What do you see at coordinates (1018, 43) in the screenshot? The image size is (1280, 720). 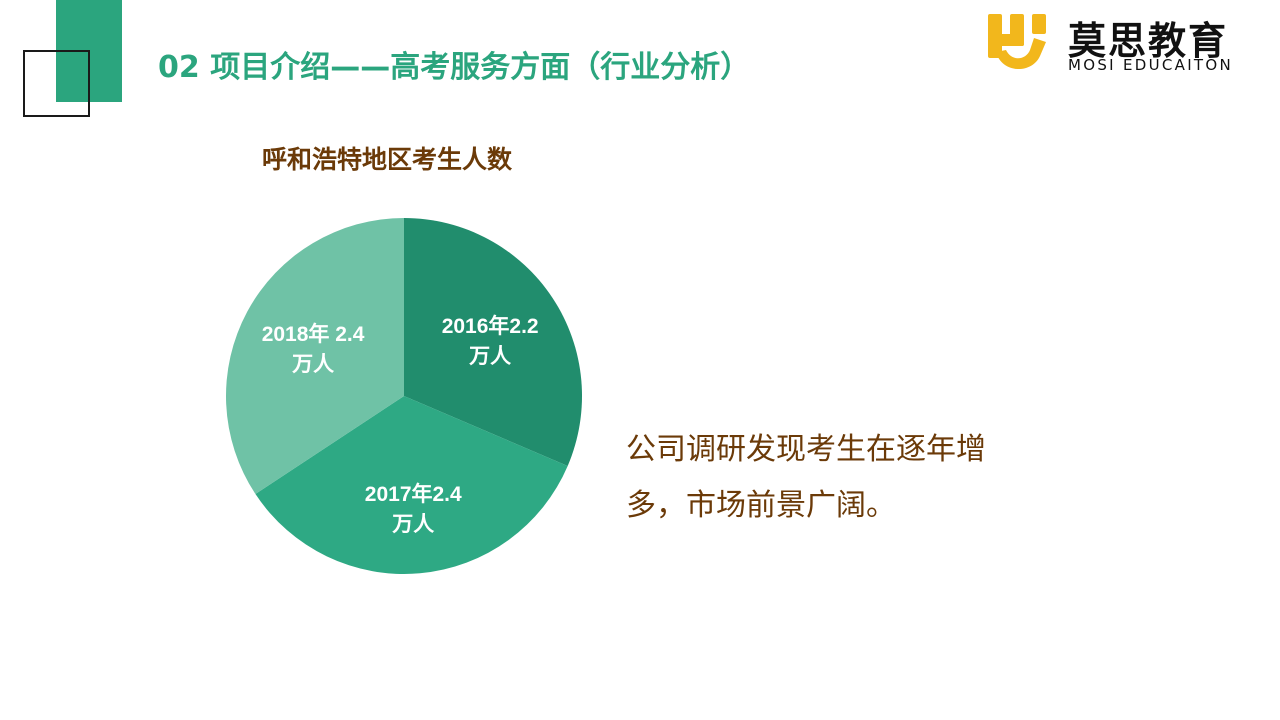 I see `hs-logo-icon` at bounding box center [1018, 43].